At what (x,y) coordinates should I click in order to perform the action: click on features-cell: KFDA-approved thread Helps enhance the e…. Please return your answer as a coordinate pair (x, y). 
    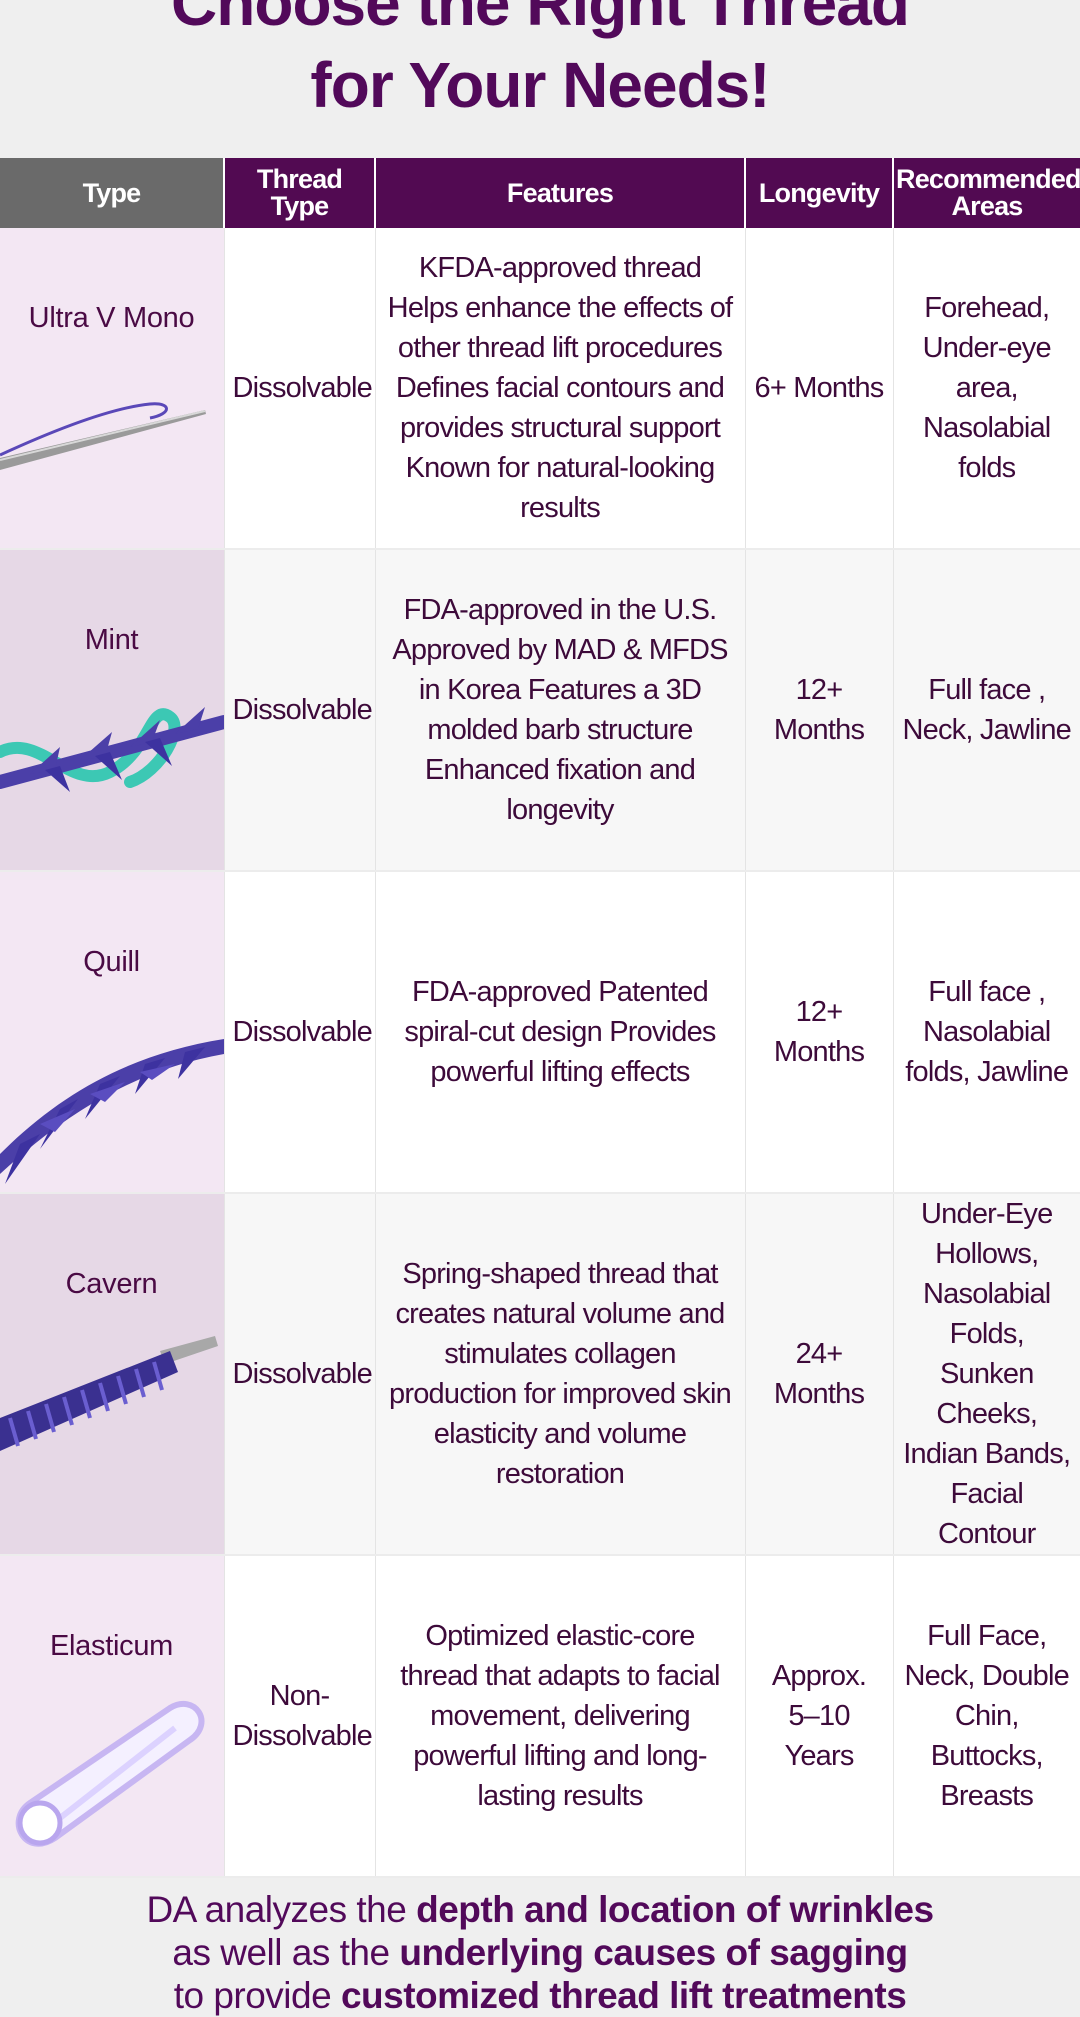
    Looking at the image, I should click on (560, 389).